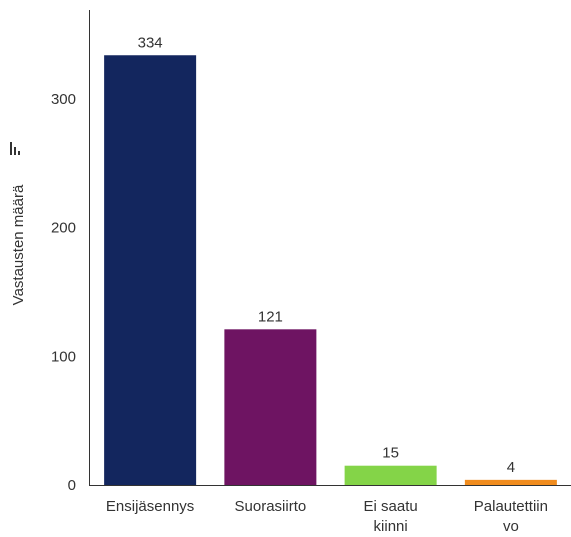  Describe the element at coordinates (390, 453) in the screenshot. I see `data-label: 15` at that location.